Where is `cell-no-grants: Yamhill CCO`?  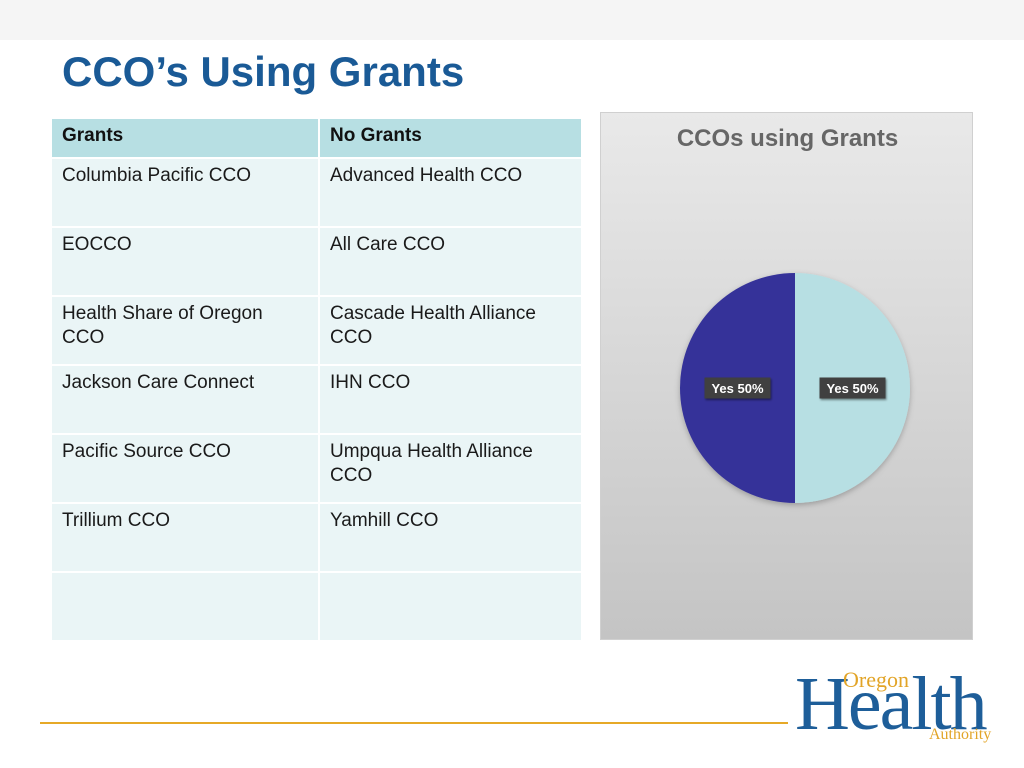
cell-no-grants: Yamhill CCO is located at coordinates (450, 537).